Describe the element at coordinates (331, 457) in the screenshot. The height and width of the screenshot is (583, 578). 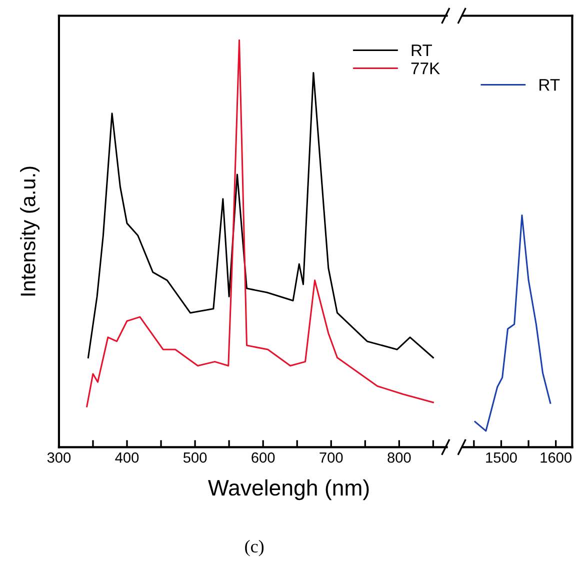
I see `x-tick-label: 700` at that location.